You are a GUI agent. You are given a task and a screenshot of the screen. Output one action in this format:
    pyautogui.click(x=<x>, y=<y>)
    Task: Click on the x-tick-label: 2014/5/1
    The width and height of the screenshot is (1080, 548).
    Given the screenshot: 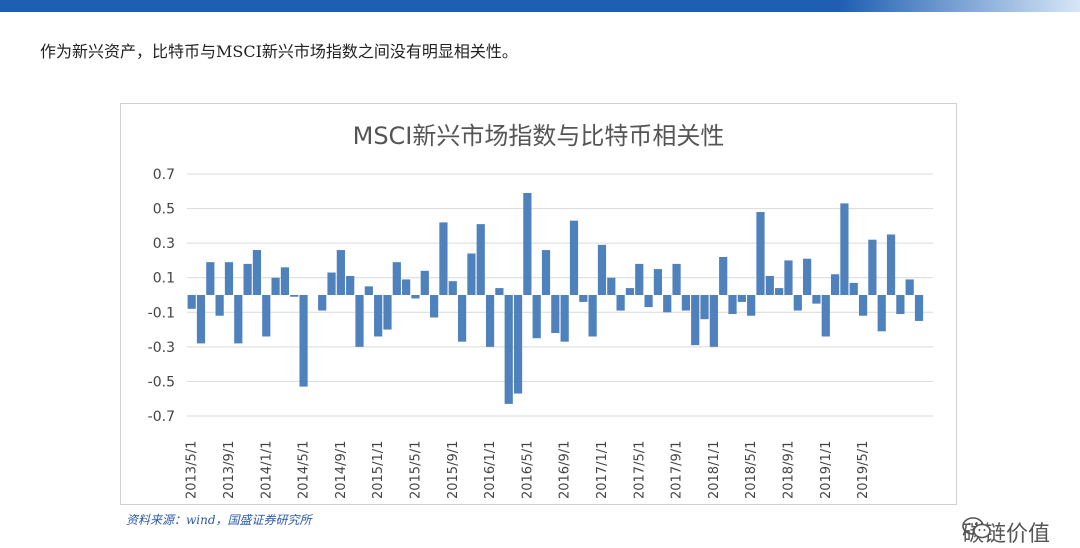 What is the action you would take?
    pyautogui.click(x=304, y=470)
    